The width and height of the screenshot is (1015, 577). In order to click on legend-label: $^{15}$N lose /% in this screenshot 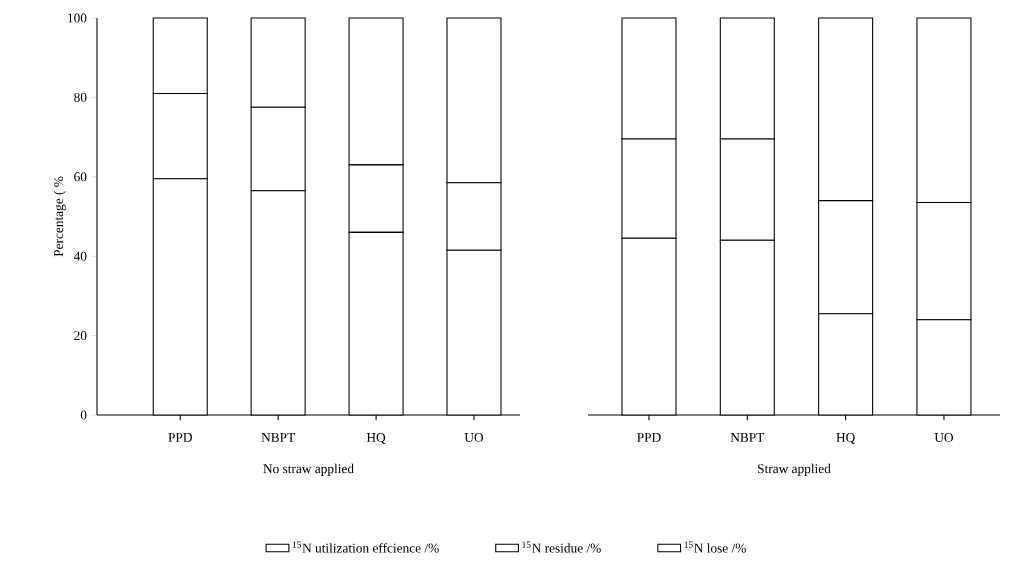, I will do `click(715, 547)`.